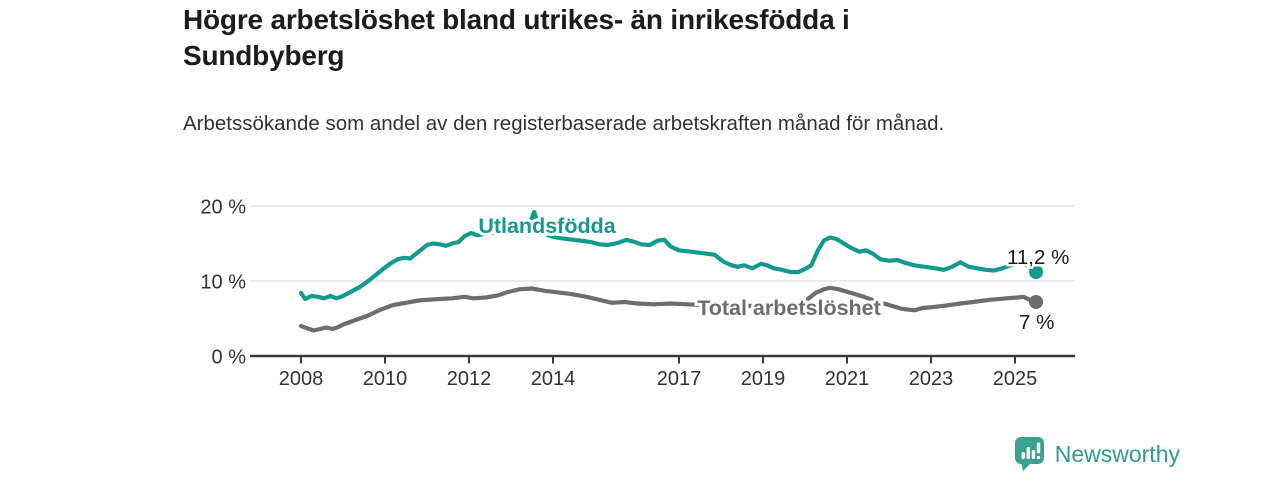  Describe the element at coordinates (1038, 257) in the screenshot. I see `series-end-value-0: 11,2 %` at that location.